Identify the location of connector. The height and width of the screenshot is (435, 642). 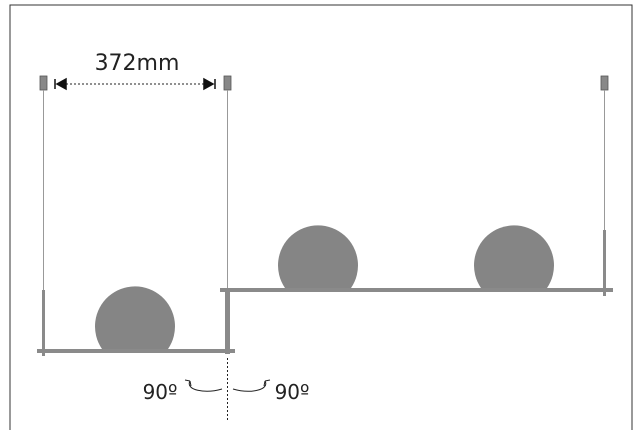
(227, 321).